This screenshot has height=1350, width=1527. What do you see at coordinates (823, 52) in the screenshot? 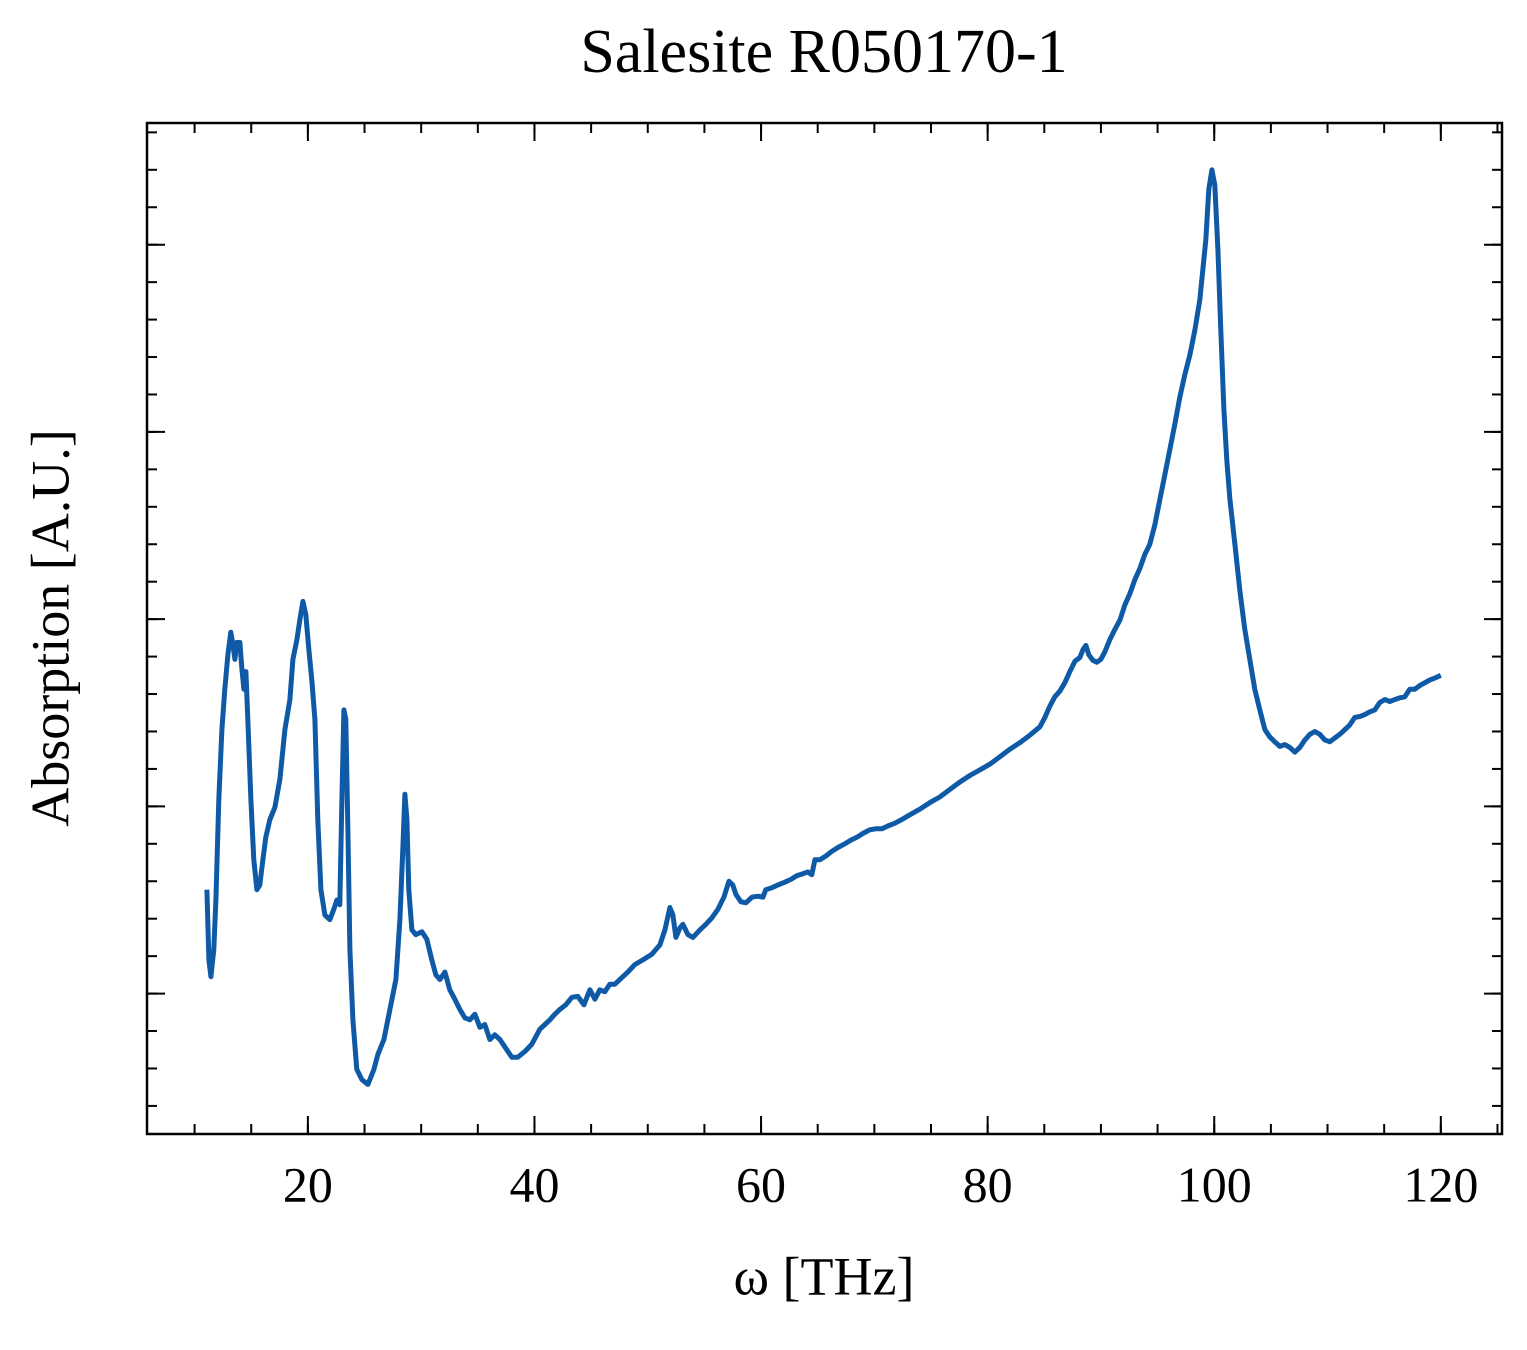
I see `chart-title: Salesite R050170-1` at bounding box center [823, 52].